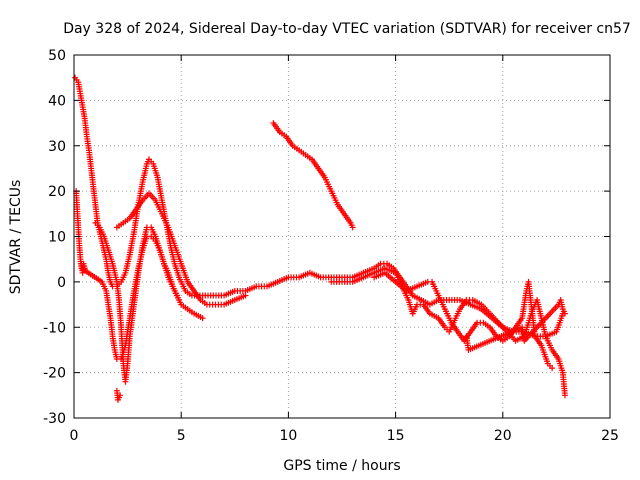 This screenshot has height=480, width=640. I want to click on y-tick-label: 40, so click(57, 101).